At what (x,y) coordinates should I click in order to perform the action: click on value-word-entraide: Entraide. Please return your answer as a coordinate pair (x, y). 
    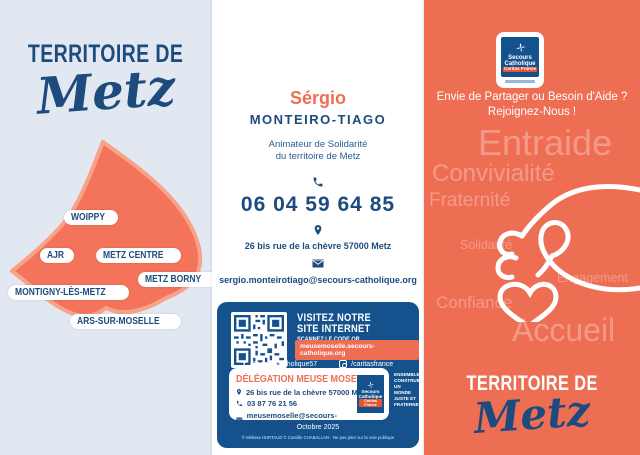
    Looking at the image, I should click on (545, 142).